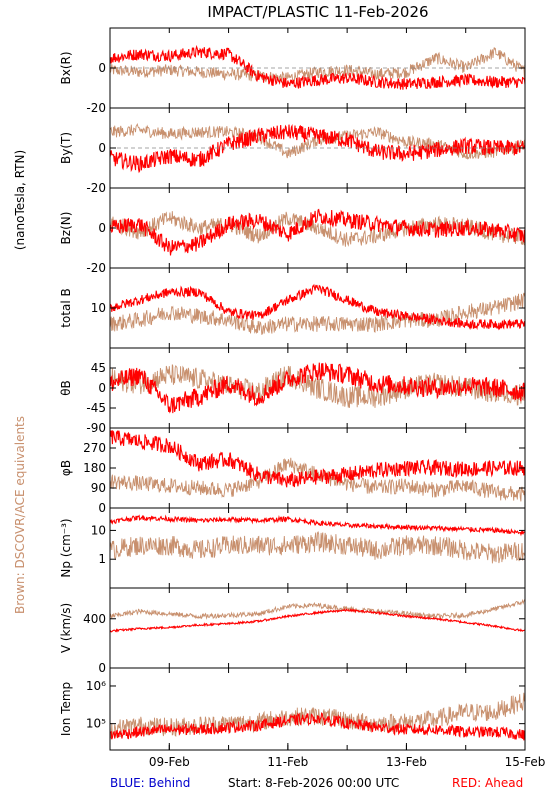 The image size is (550, 800). What do you see at coordinates (317, 314) in the screenshot?
I see `series-btotal-brown` at bounding box center [317, 314].